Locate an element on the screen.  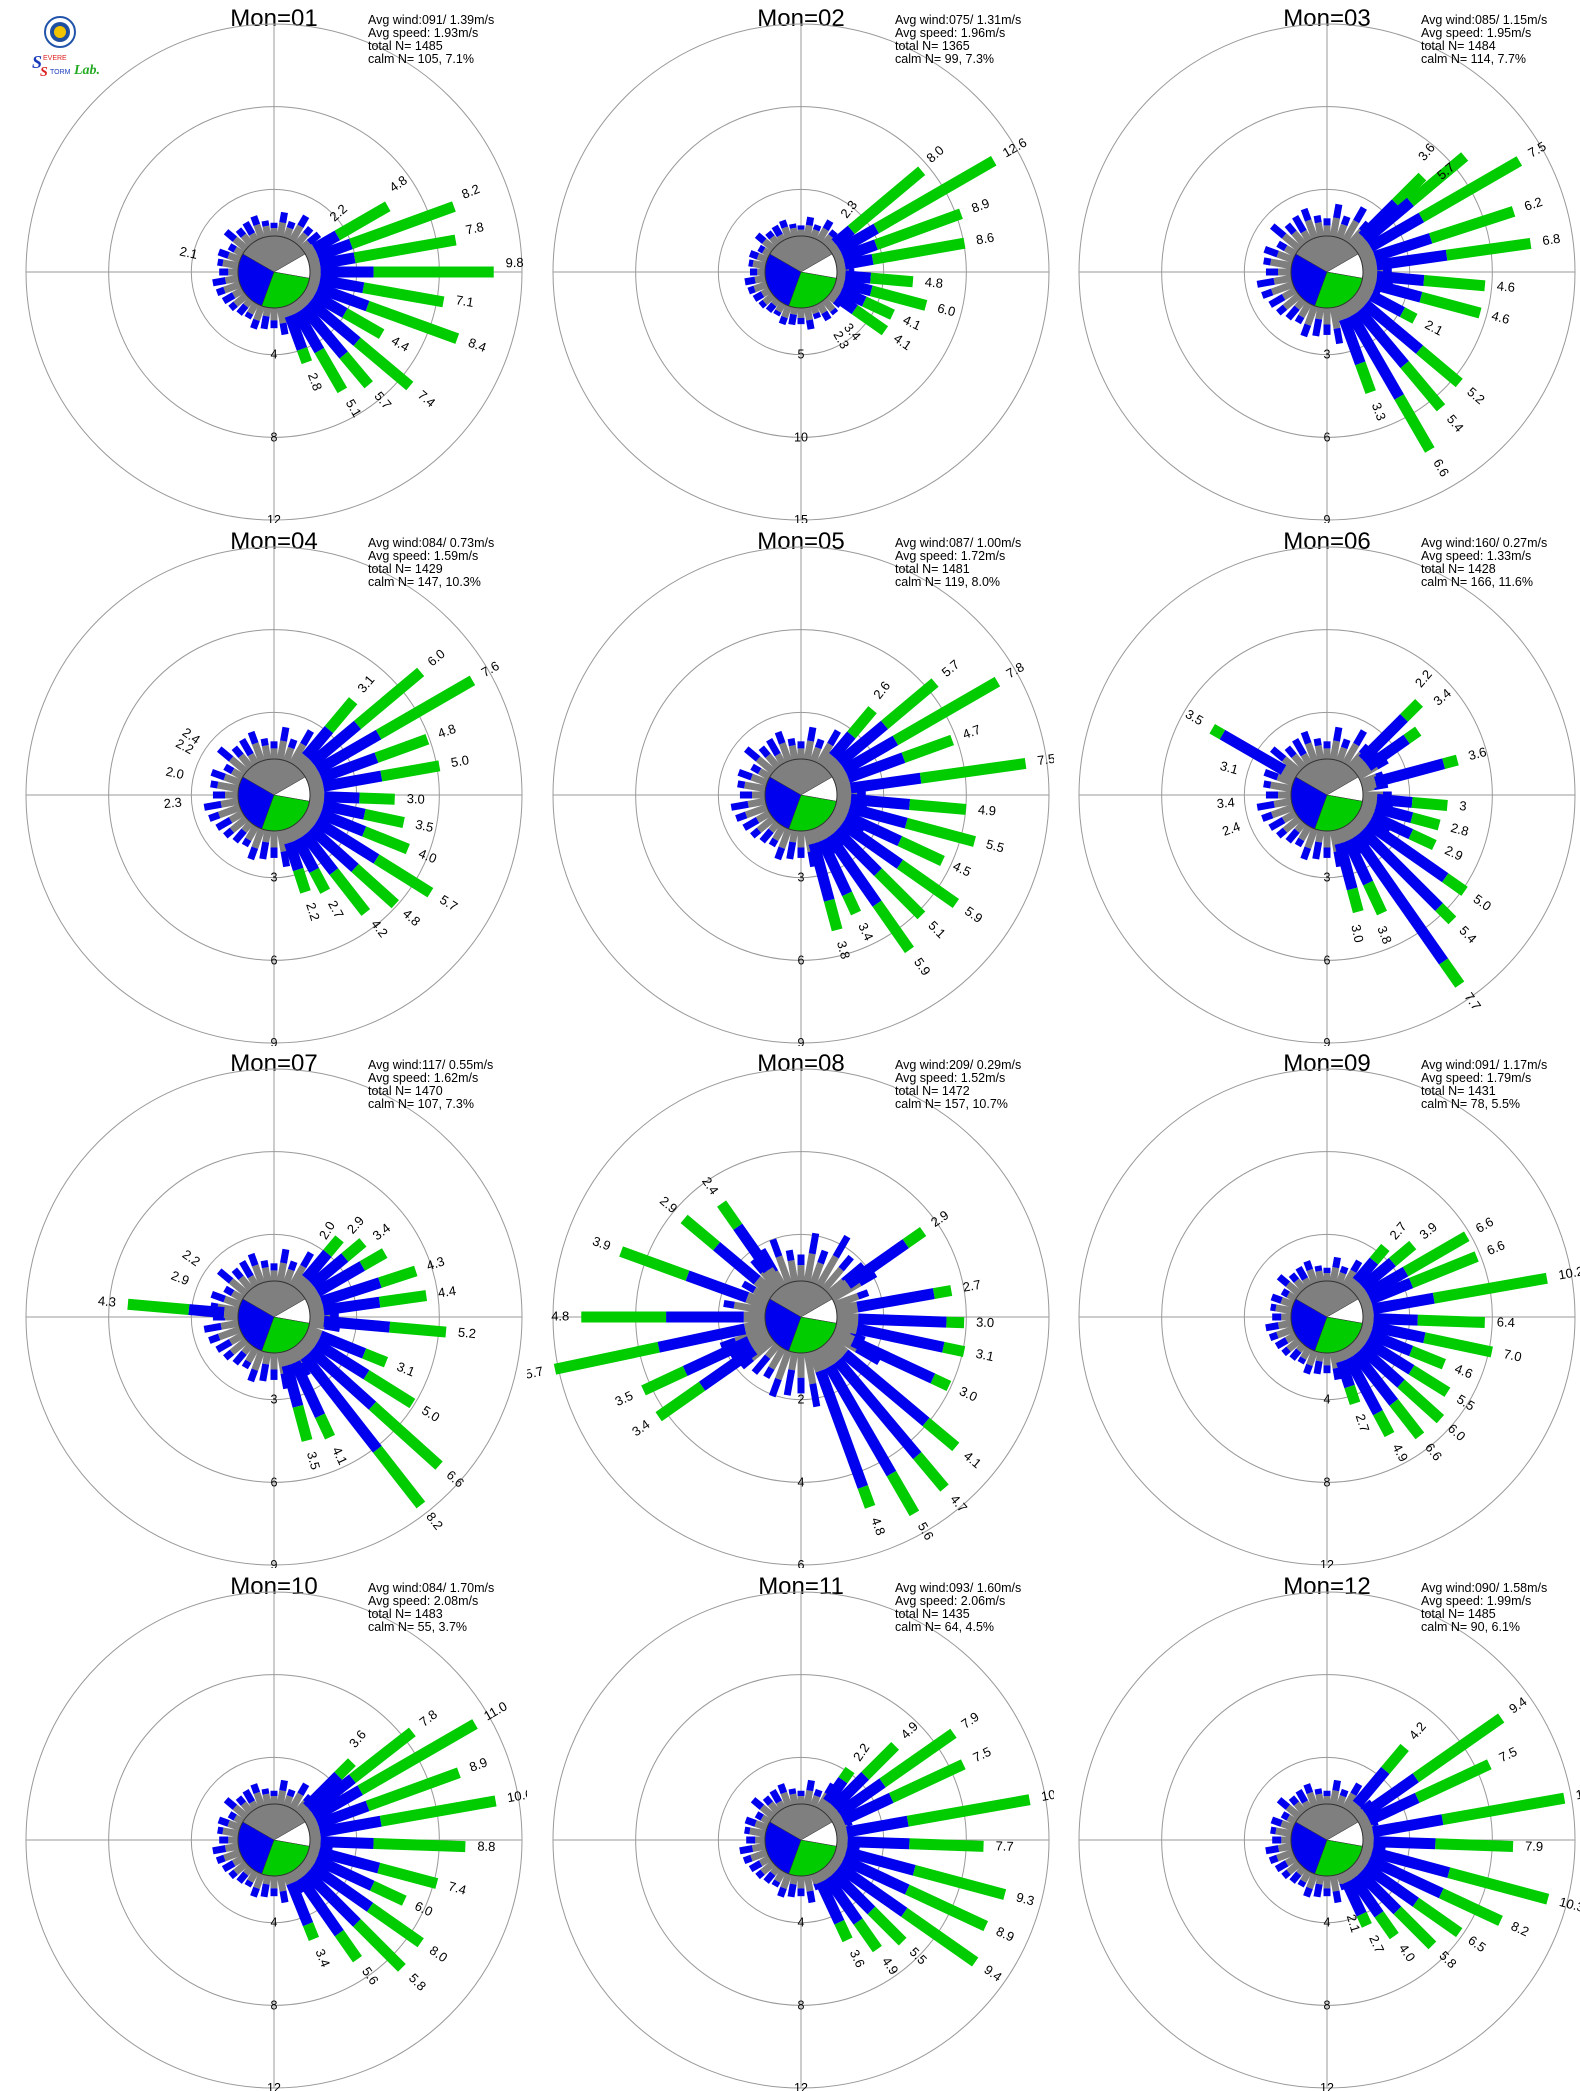
bar-value-label: 3.8 is located at coordinates (1385, 934).